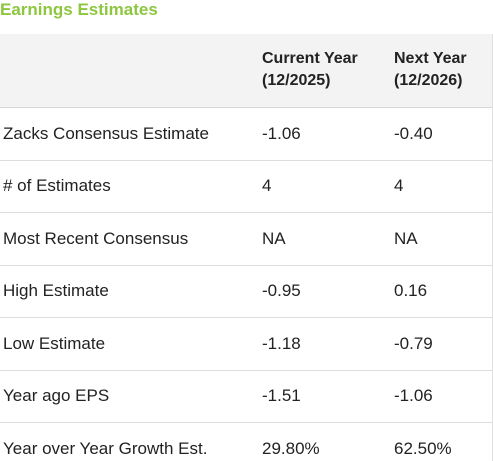  I want to click on next-year-value: -0.79, so click(413, 343).